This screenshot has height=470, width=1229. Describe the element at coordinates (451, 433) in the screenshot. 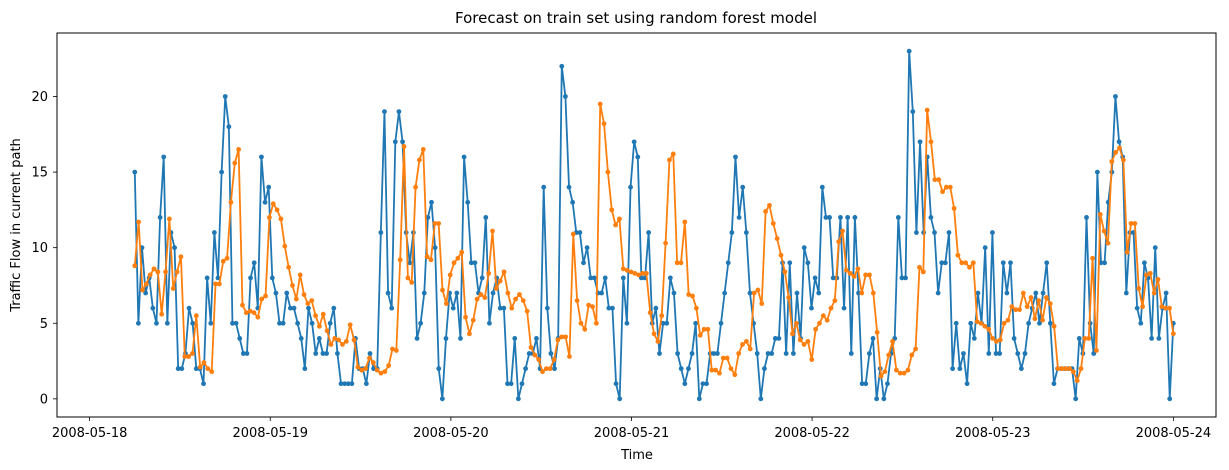

I see `x-tick-label: 2008-05-20` at that location.